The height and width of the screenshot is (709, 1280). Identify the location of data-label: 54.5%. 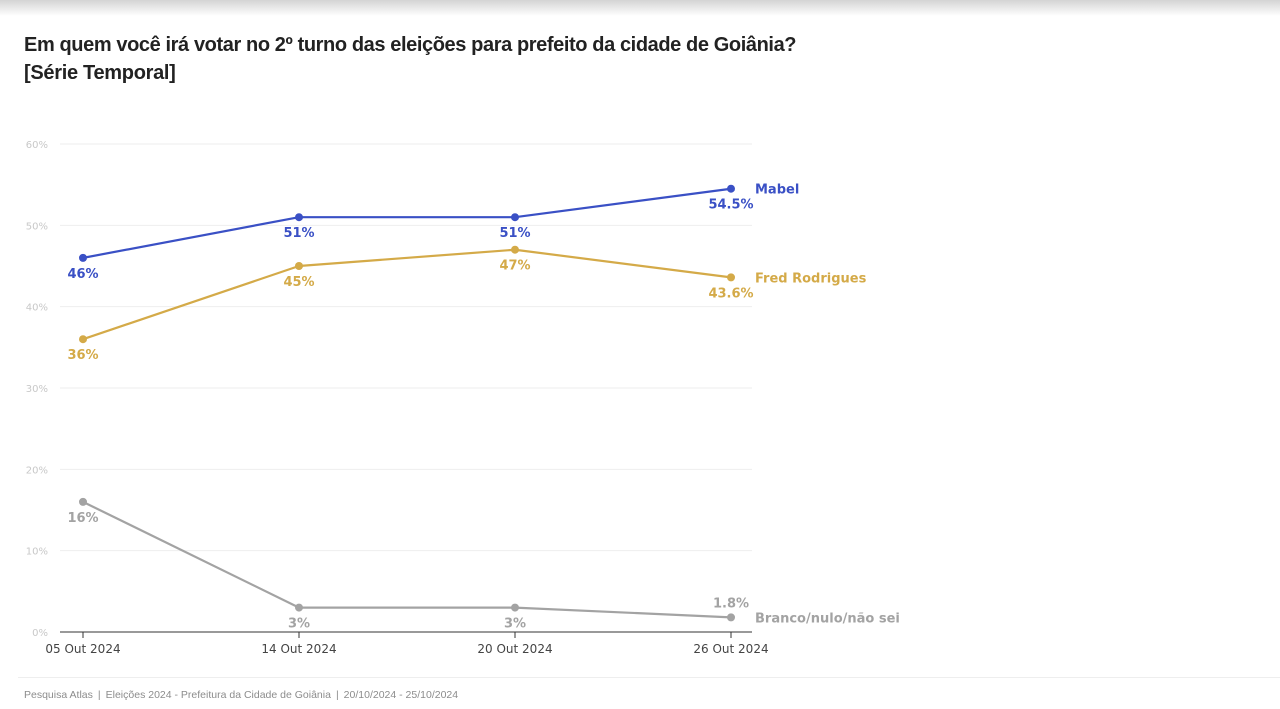
(730, 205).